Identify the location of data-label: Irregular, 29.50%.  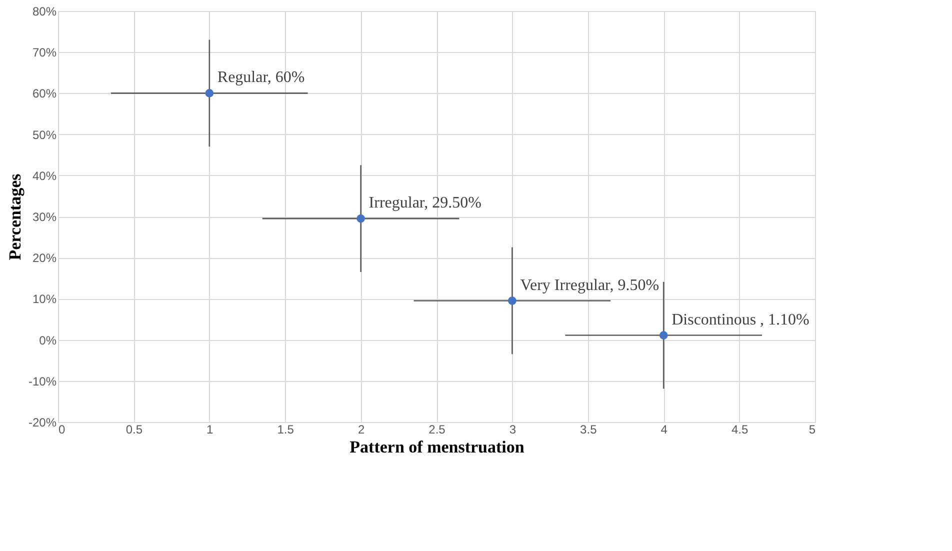
(425, 203).